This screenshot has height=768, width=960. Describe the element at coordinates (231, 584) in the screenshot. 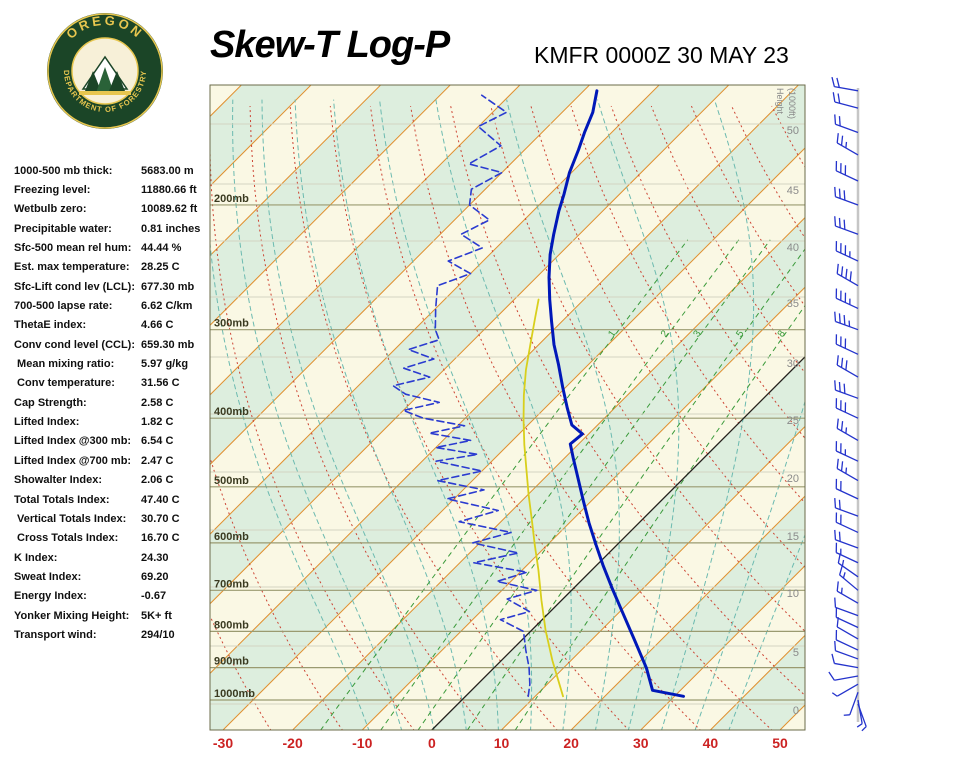

I see `svg-text: 700mb` at that location.